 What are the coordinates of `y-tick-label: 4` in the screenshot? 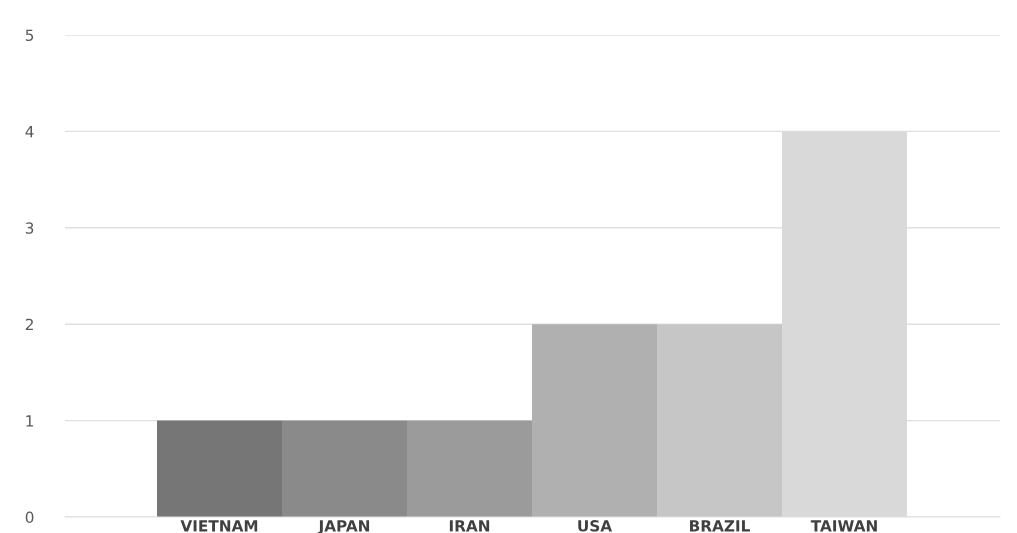 It's located at (29, 132).